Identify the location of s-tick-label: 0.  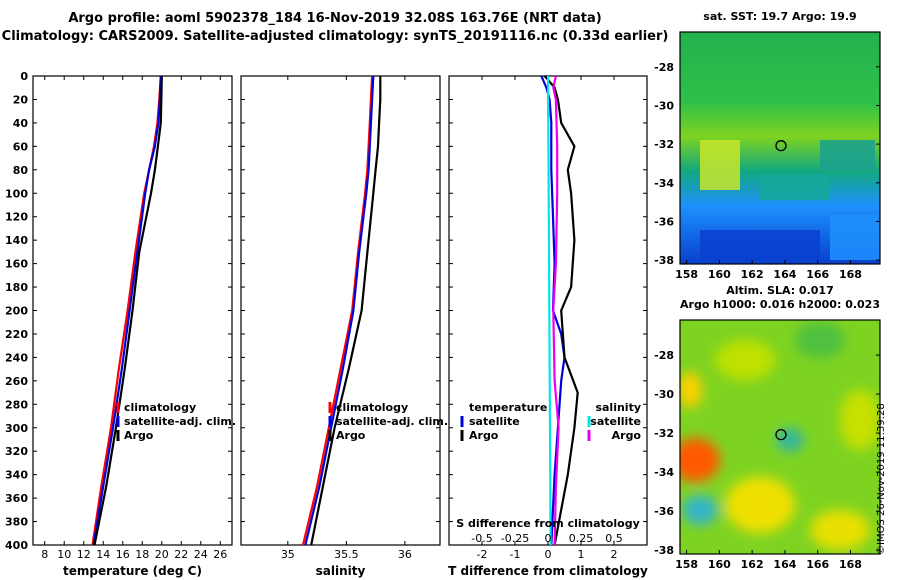
(548, 538).